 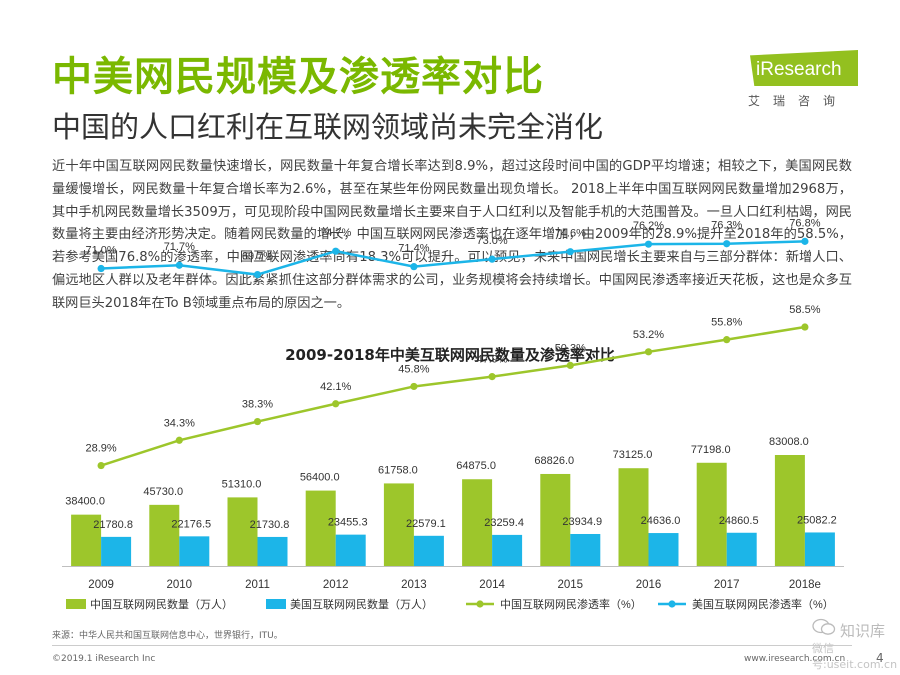 What do you see at coordinates (727, 244) in the screenshot?
I see `point-us-rate-2017` at bounding box center [727, 244].